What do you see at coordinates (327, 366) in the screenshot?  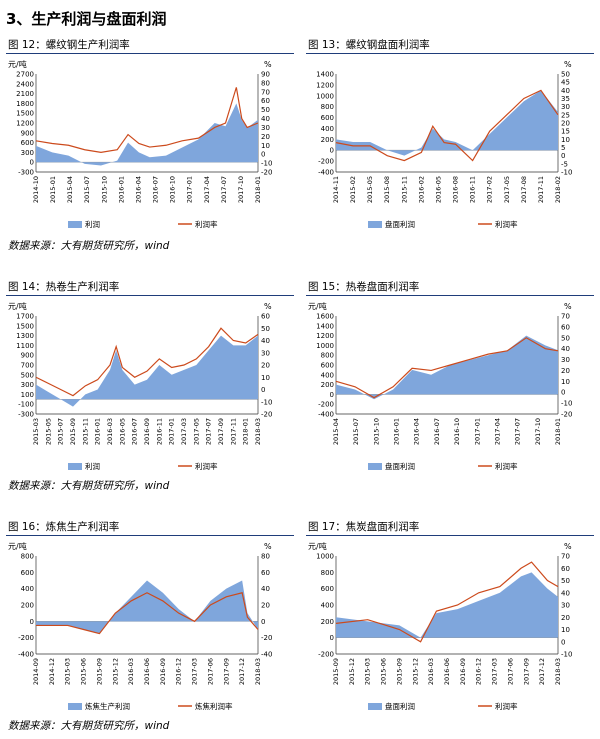 I see `left-tick-label: 600` at bounding box center [327, 366].